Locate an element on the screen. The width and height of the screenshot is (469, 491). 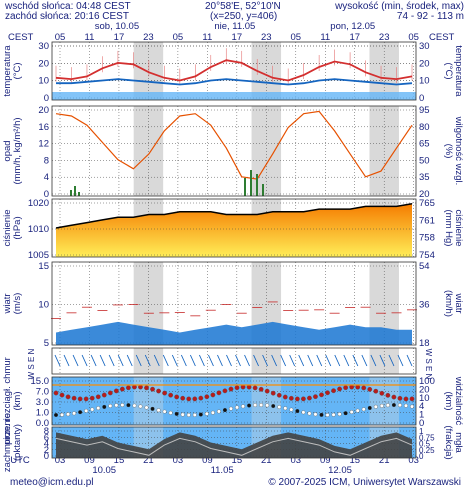
humidity-tick-right: 95 is located at coordinates (424, 110).